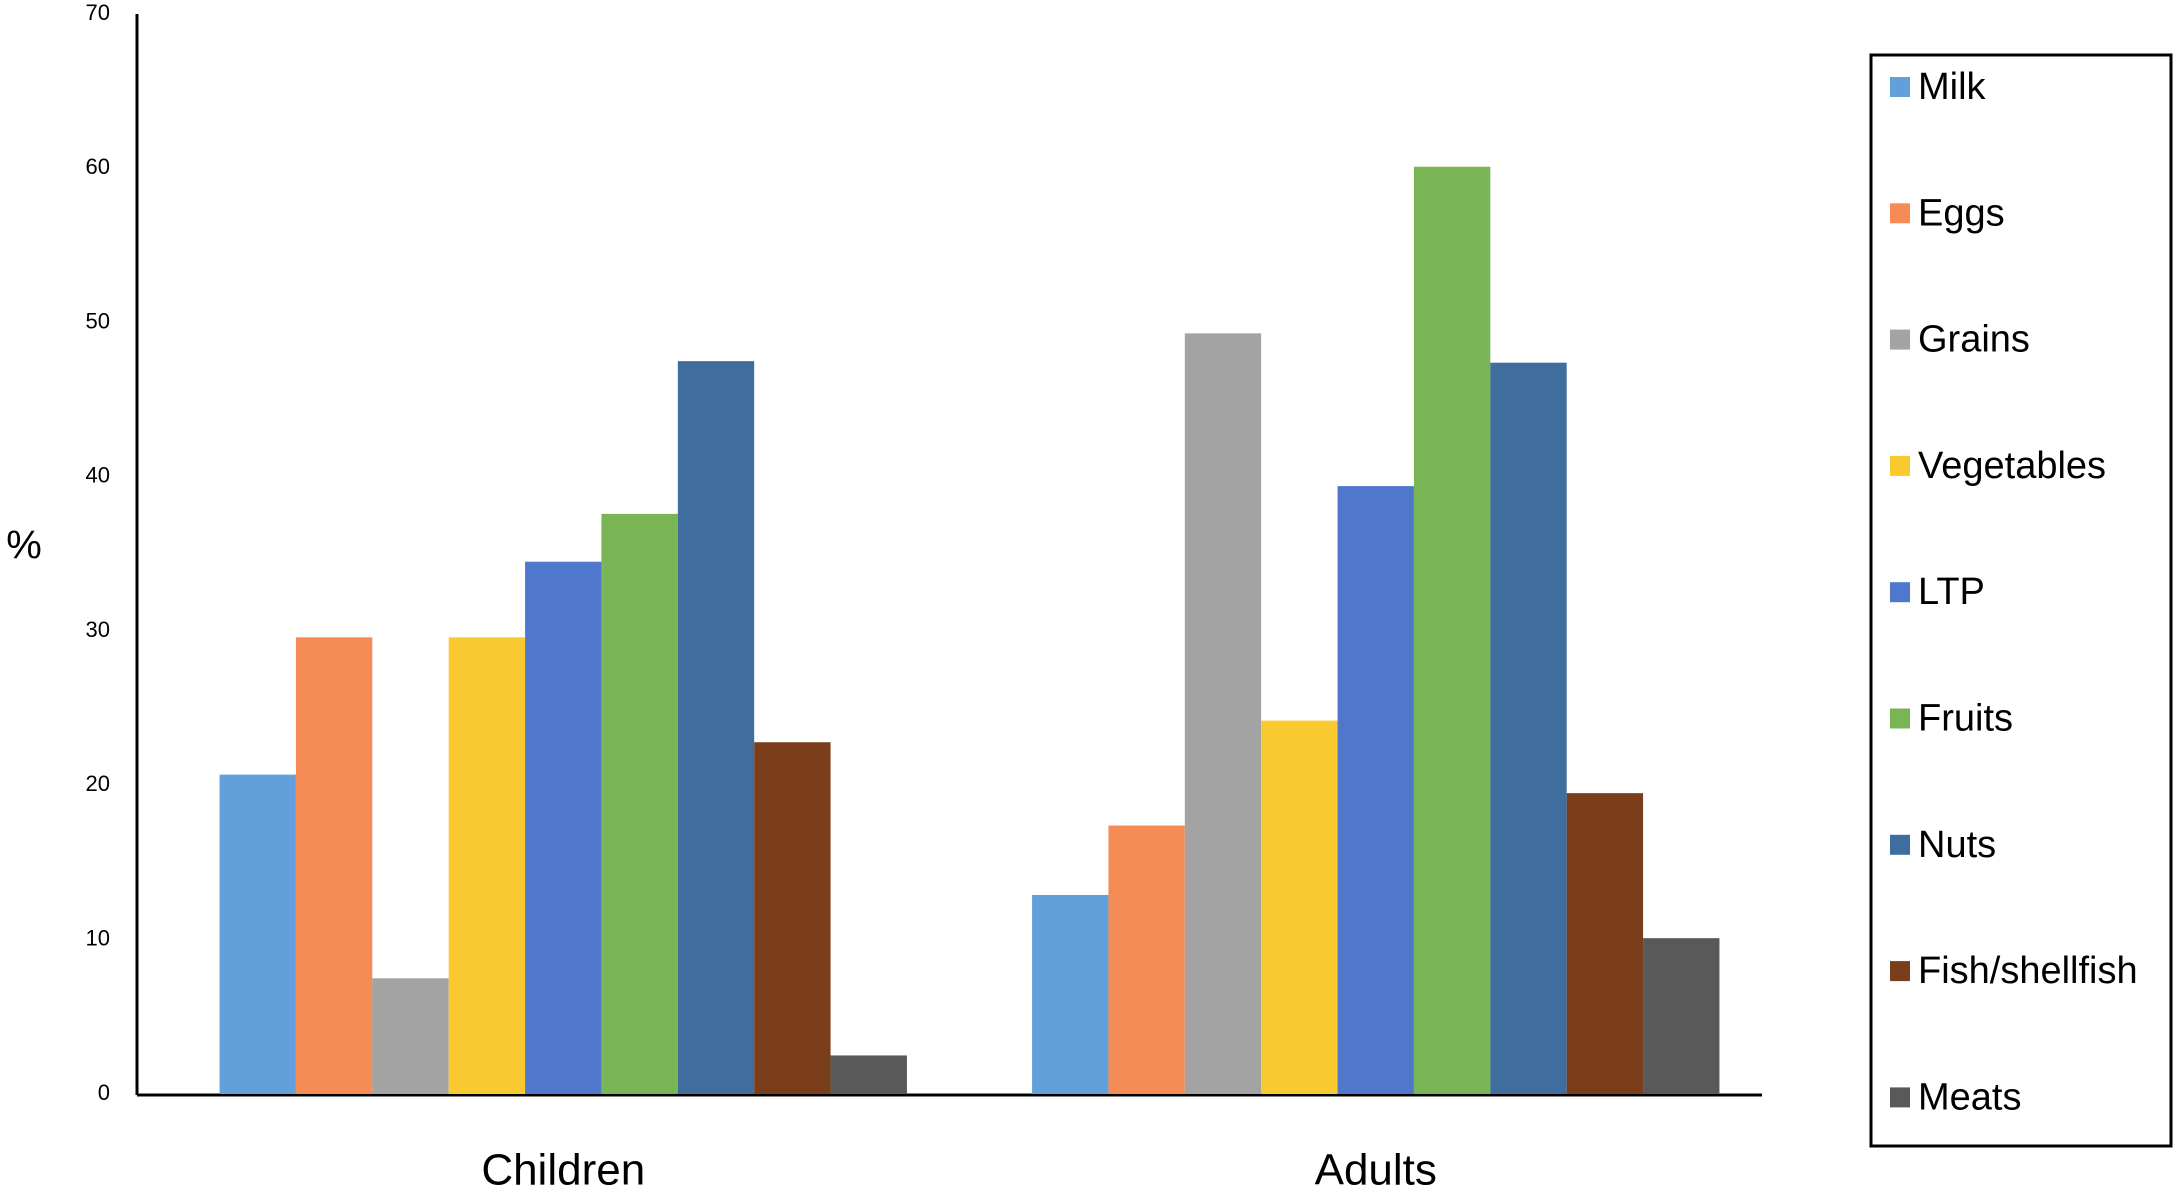 The height and width of the screenshot is (1201, 2175). Describe the element at coordinates (1961, 213) in the screenshot. I see `legend-label: Eggs` at that location.